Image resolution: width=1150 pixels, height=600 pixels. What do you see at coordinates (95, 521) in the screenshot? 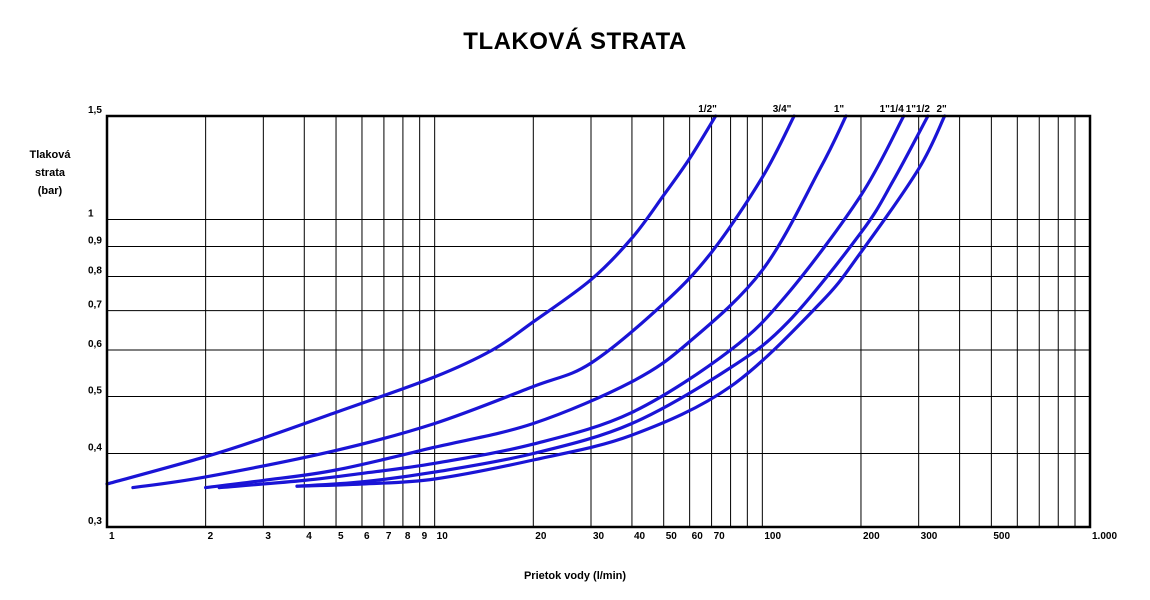
I see `y-tick-label: 0,3` at bounding box center [95, 521].